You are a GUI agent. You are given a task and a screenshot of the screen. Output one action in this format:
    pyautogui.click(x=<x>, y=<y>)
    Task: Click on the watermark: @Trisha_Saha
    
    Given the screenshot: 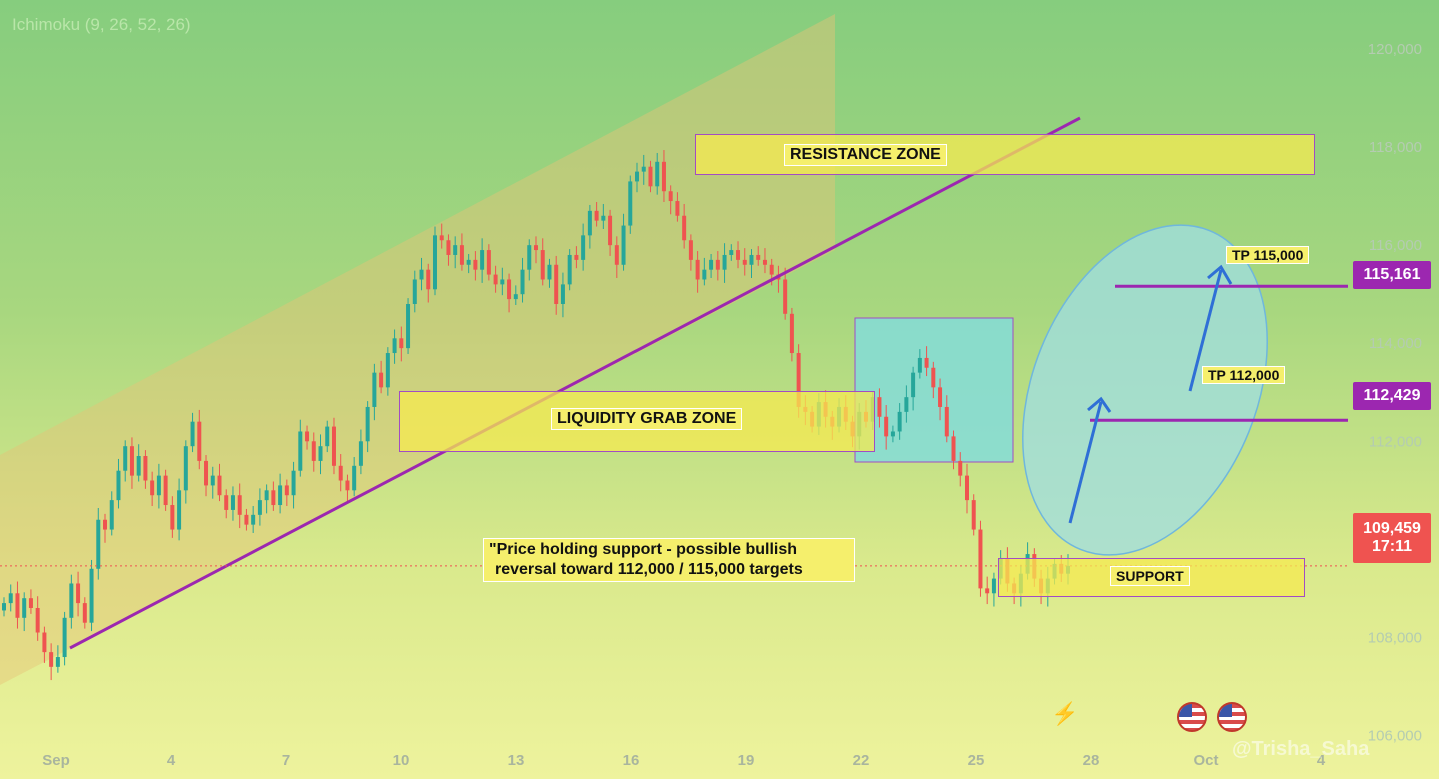 What is the action you would take?
    pyautogui.click(x=1301, y=749)
    